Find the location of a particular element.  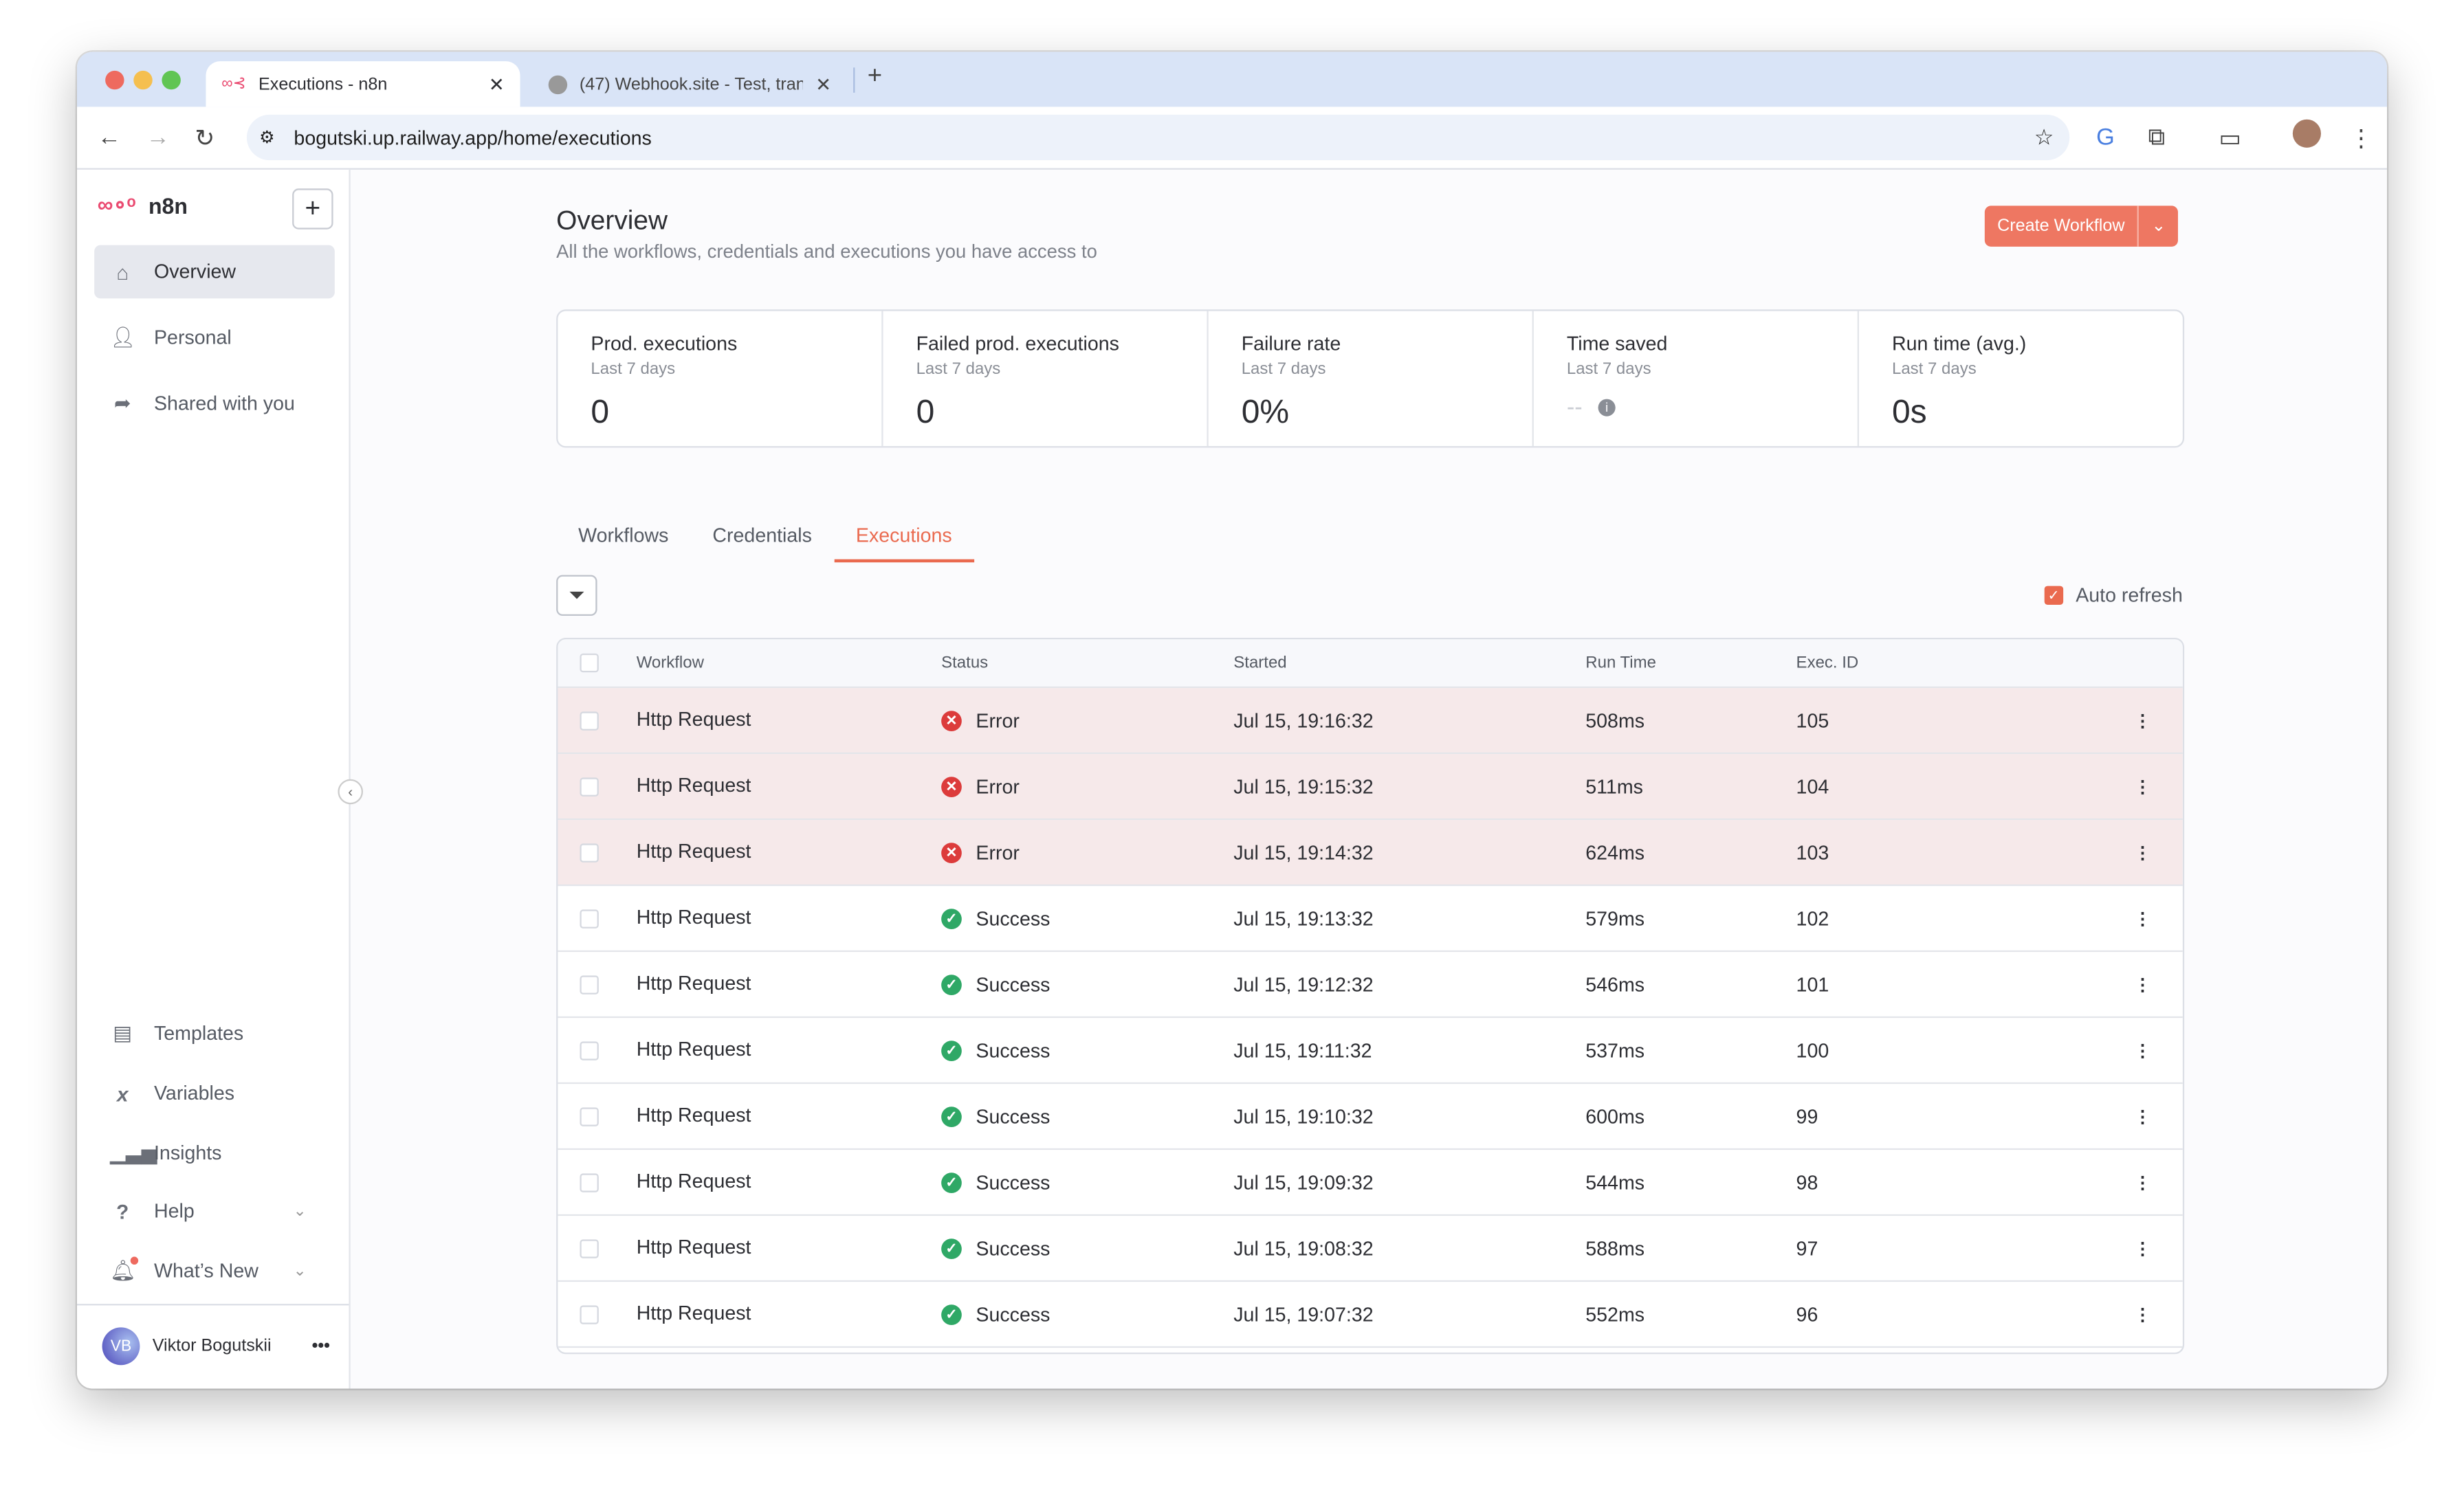

user-menu: VB Viktor Bogutskii ••• is located at coordinates (216, 1346).